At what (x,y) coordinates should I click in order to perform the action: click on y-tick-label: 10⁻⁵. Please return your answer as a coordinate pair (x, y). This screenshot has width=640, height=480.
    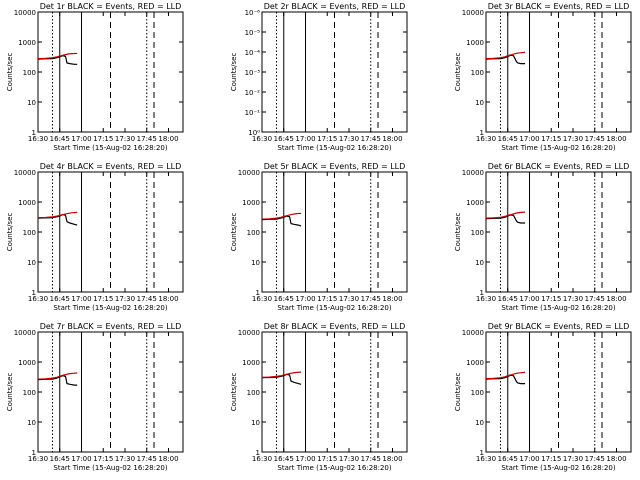
    Looking at the image, I should click on (253, 33).